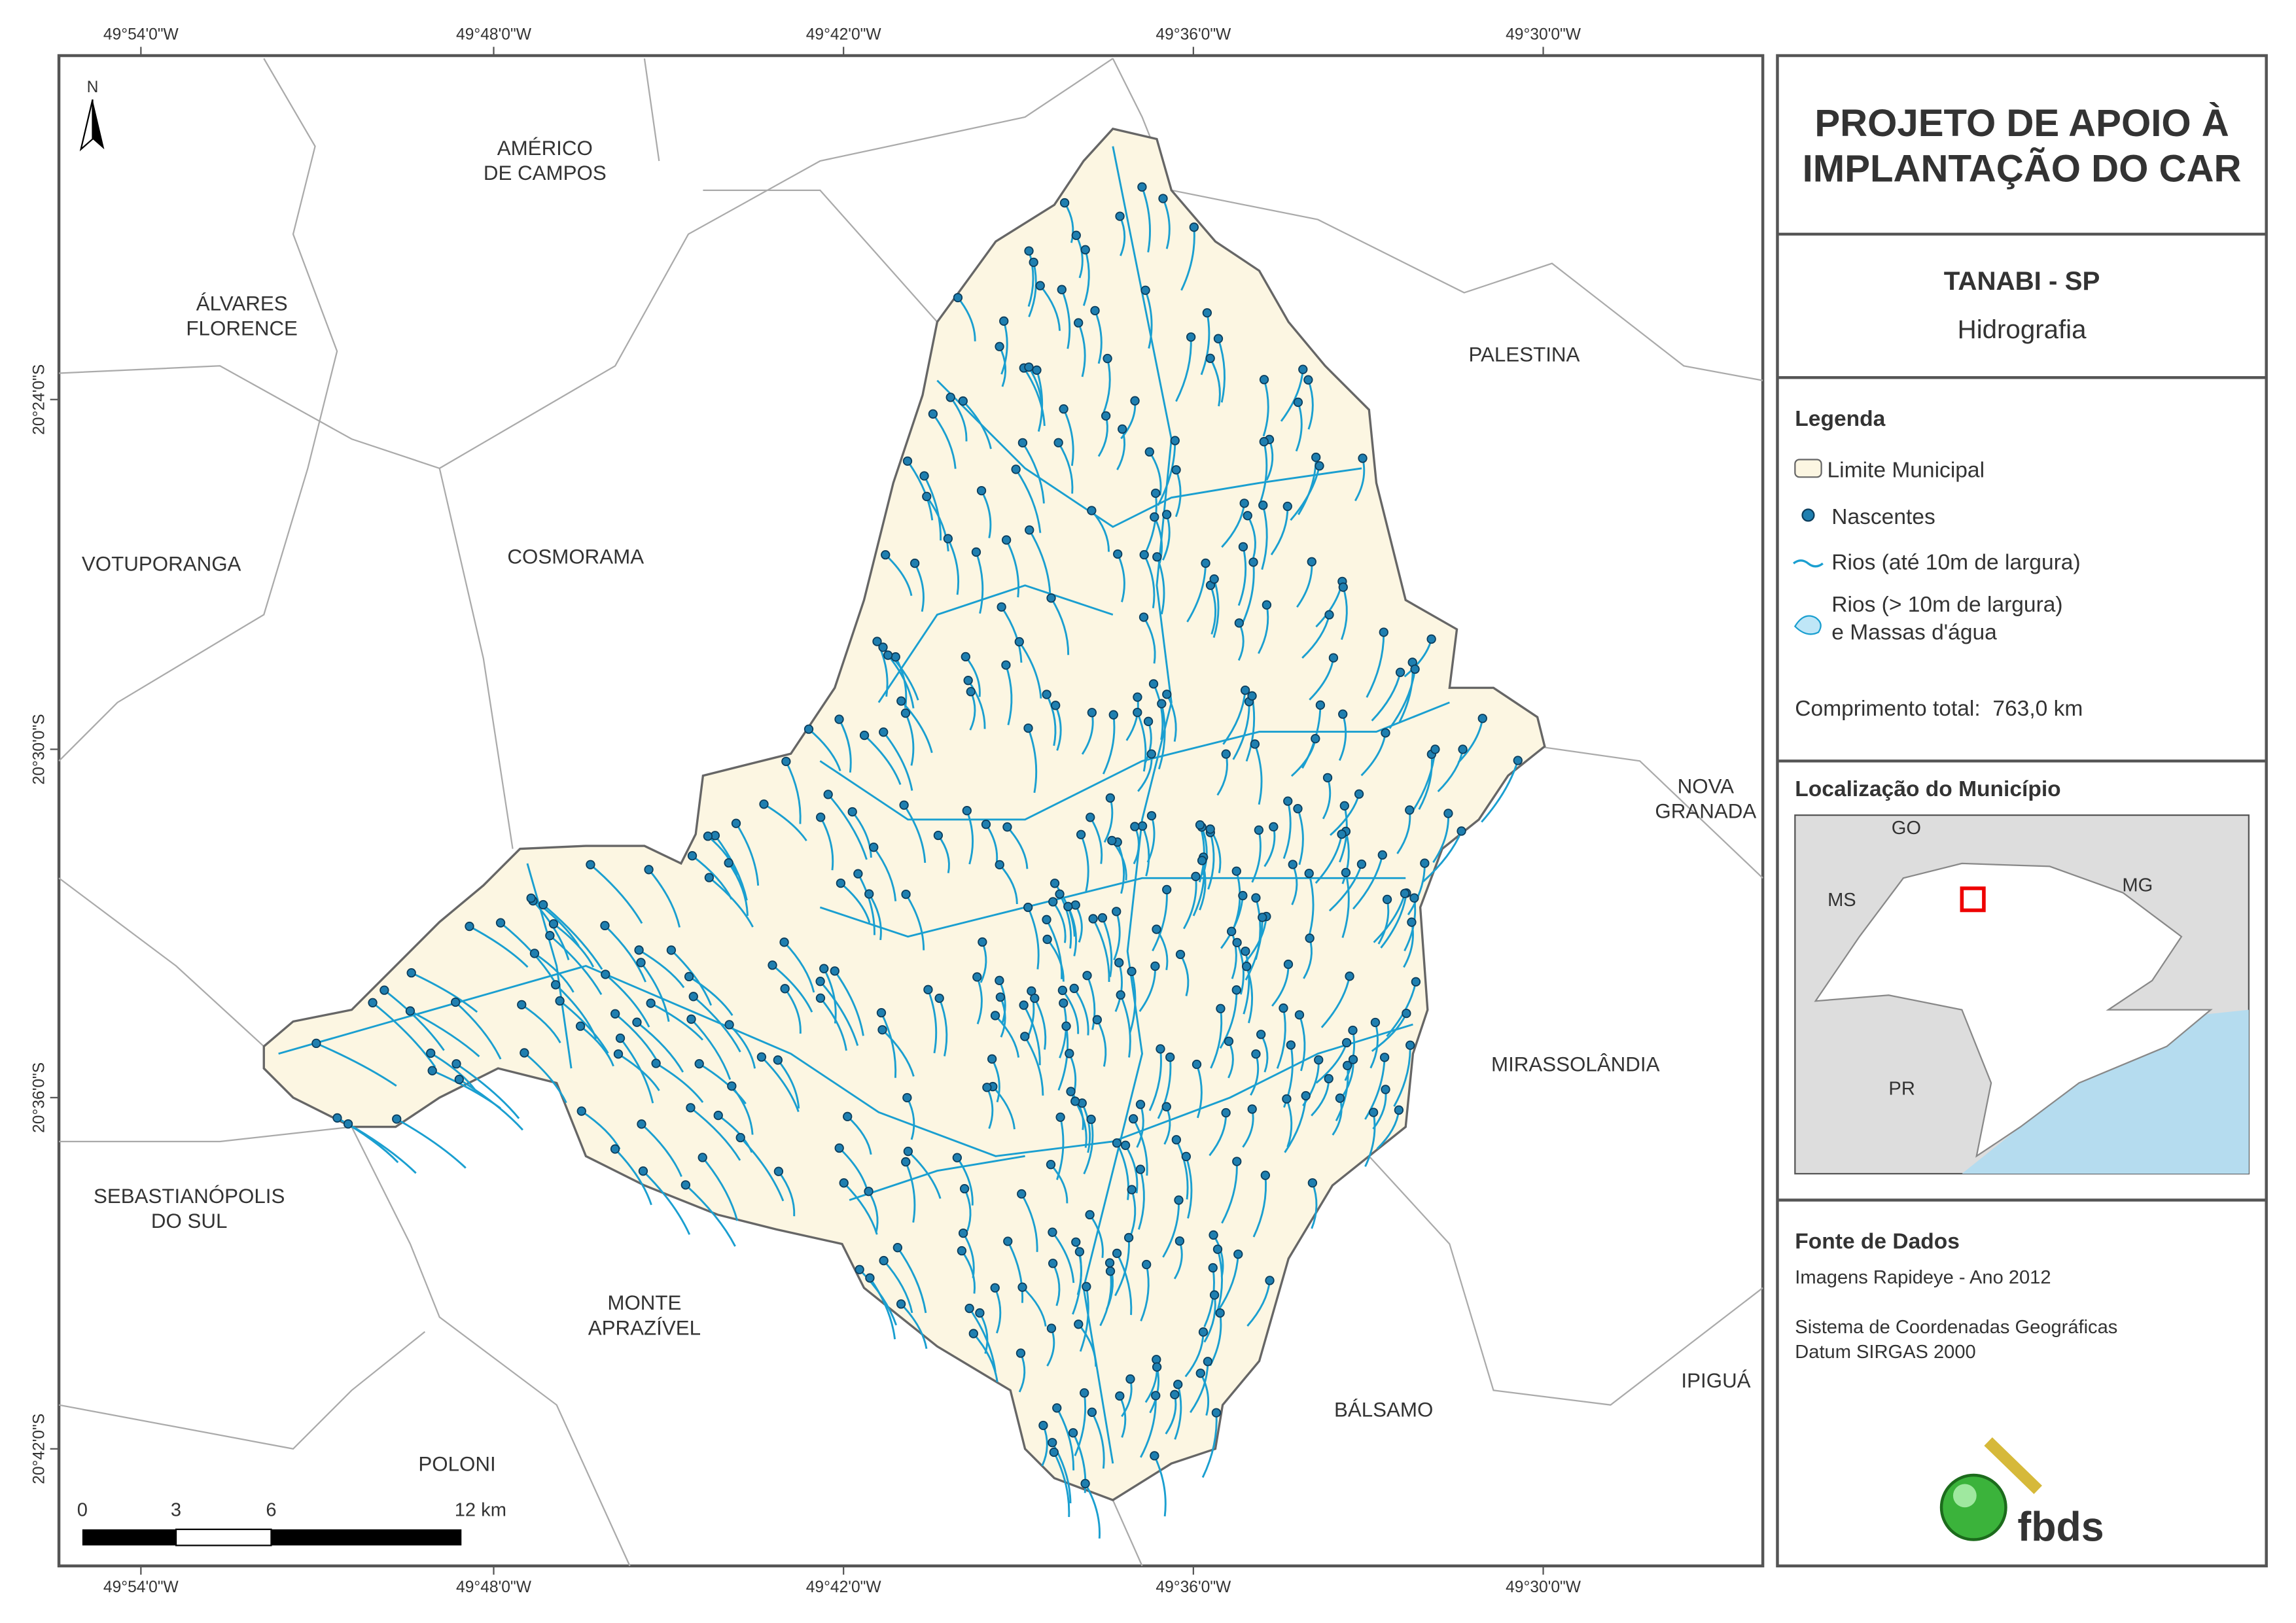  What do you see at coordinates (1575, 1064) in the screenshot?
I see `municipality-name: MIRASSOLÂNDIA` at bounding box center [1575, 1064].